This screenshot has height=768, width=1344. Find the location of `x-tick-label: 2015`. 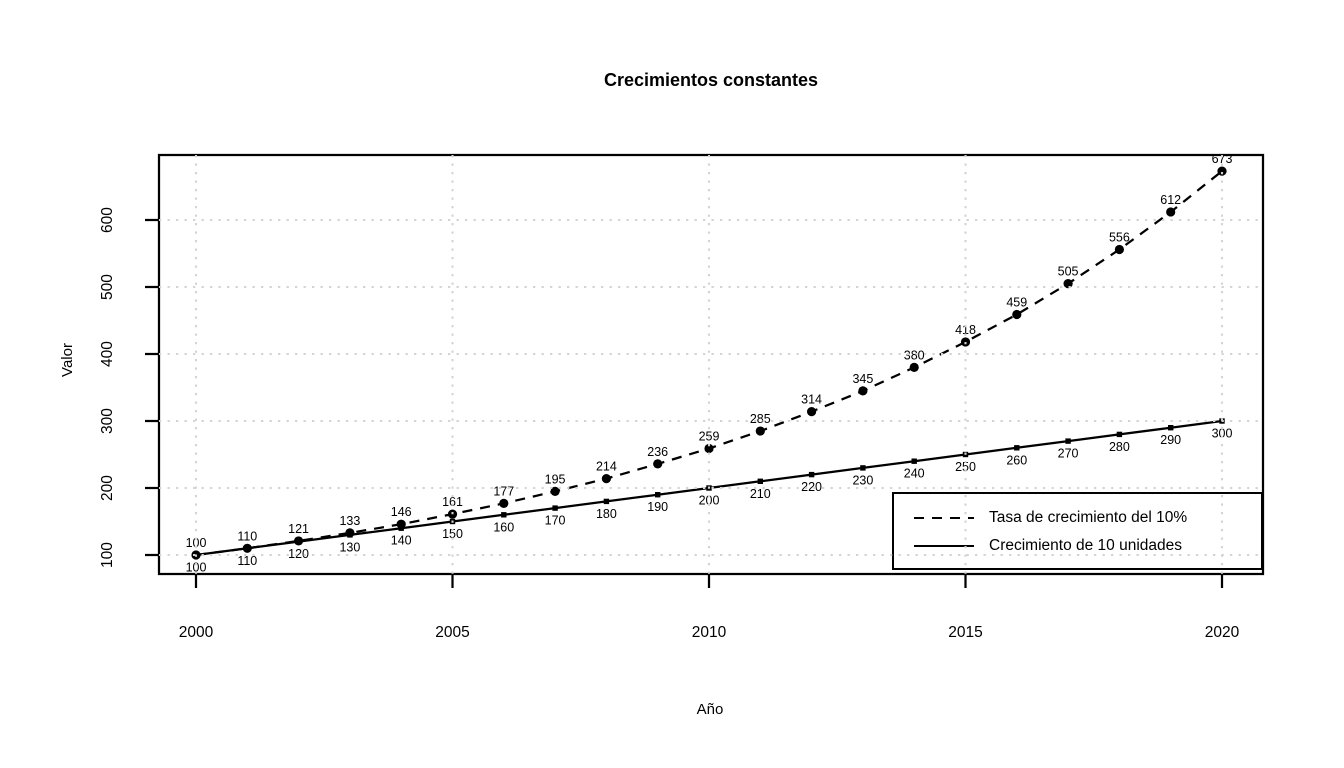

x-tick-label: 2015 is located at coordinates (965, 632).